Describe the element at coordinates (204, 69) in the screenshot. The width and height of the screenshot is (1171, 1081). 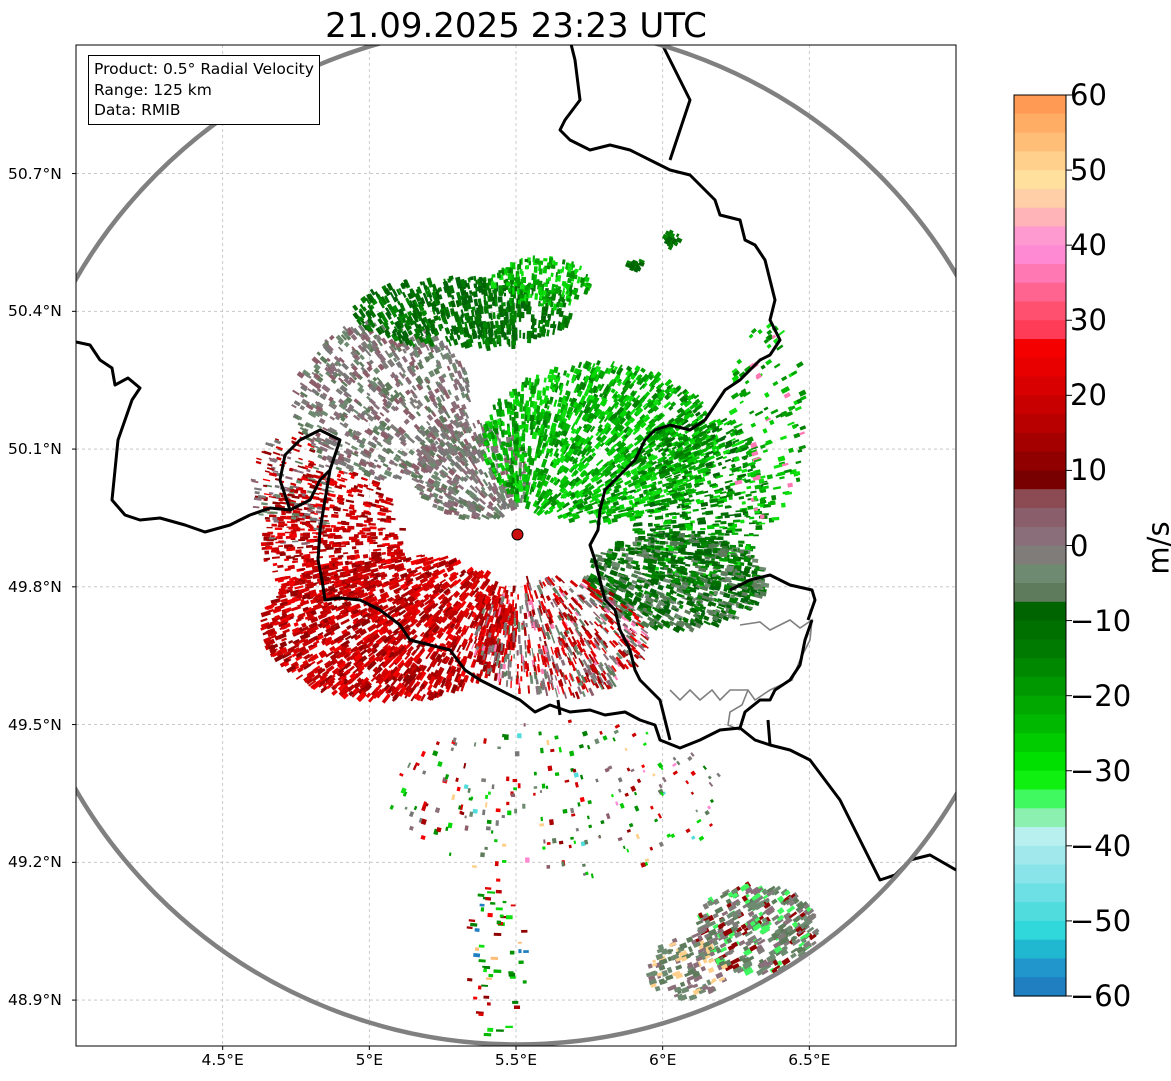
I see `info-product: Product: 0.5° Radial Velocity` at that location.